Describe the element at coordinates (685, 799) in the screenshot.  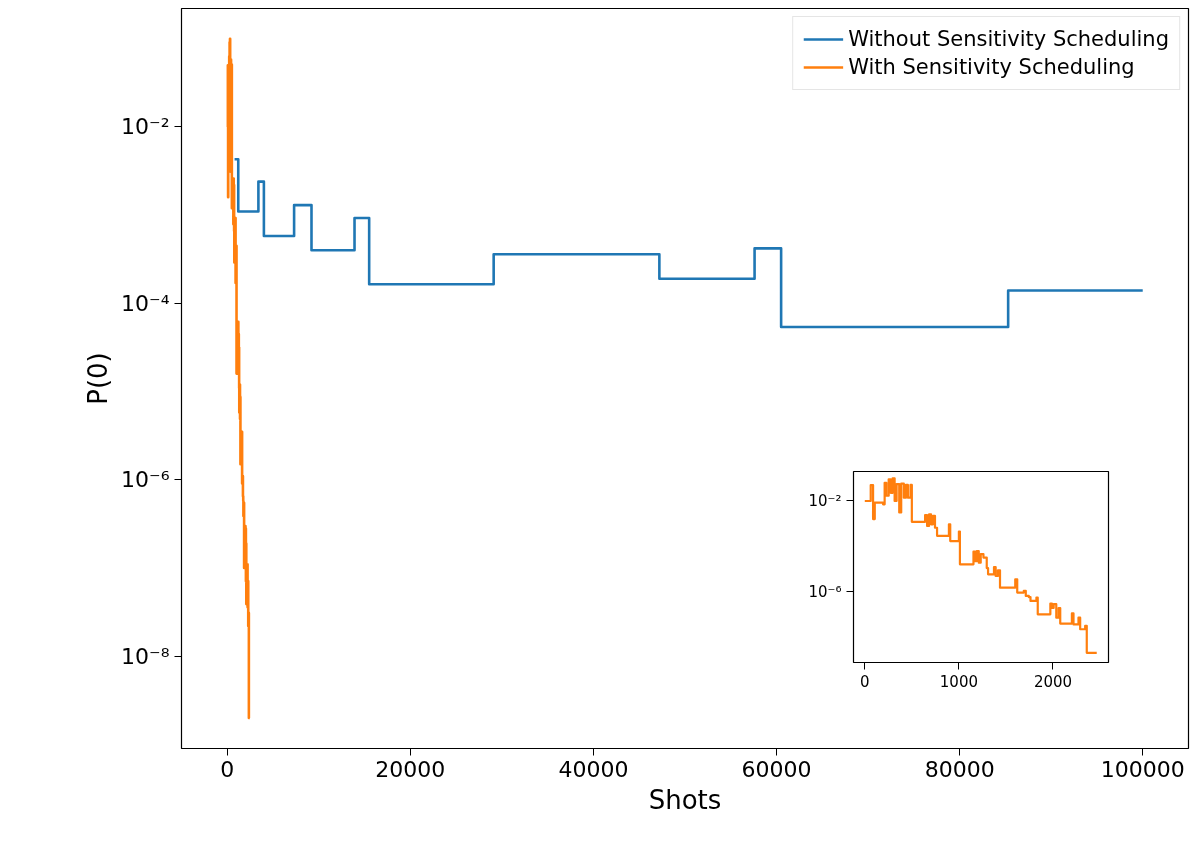
I see `x-axis-title: Shots` at that location.